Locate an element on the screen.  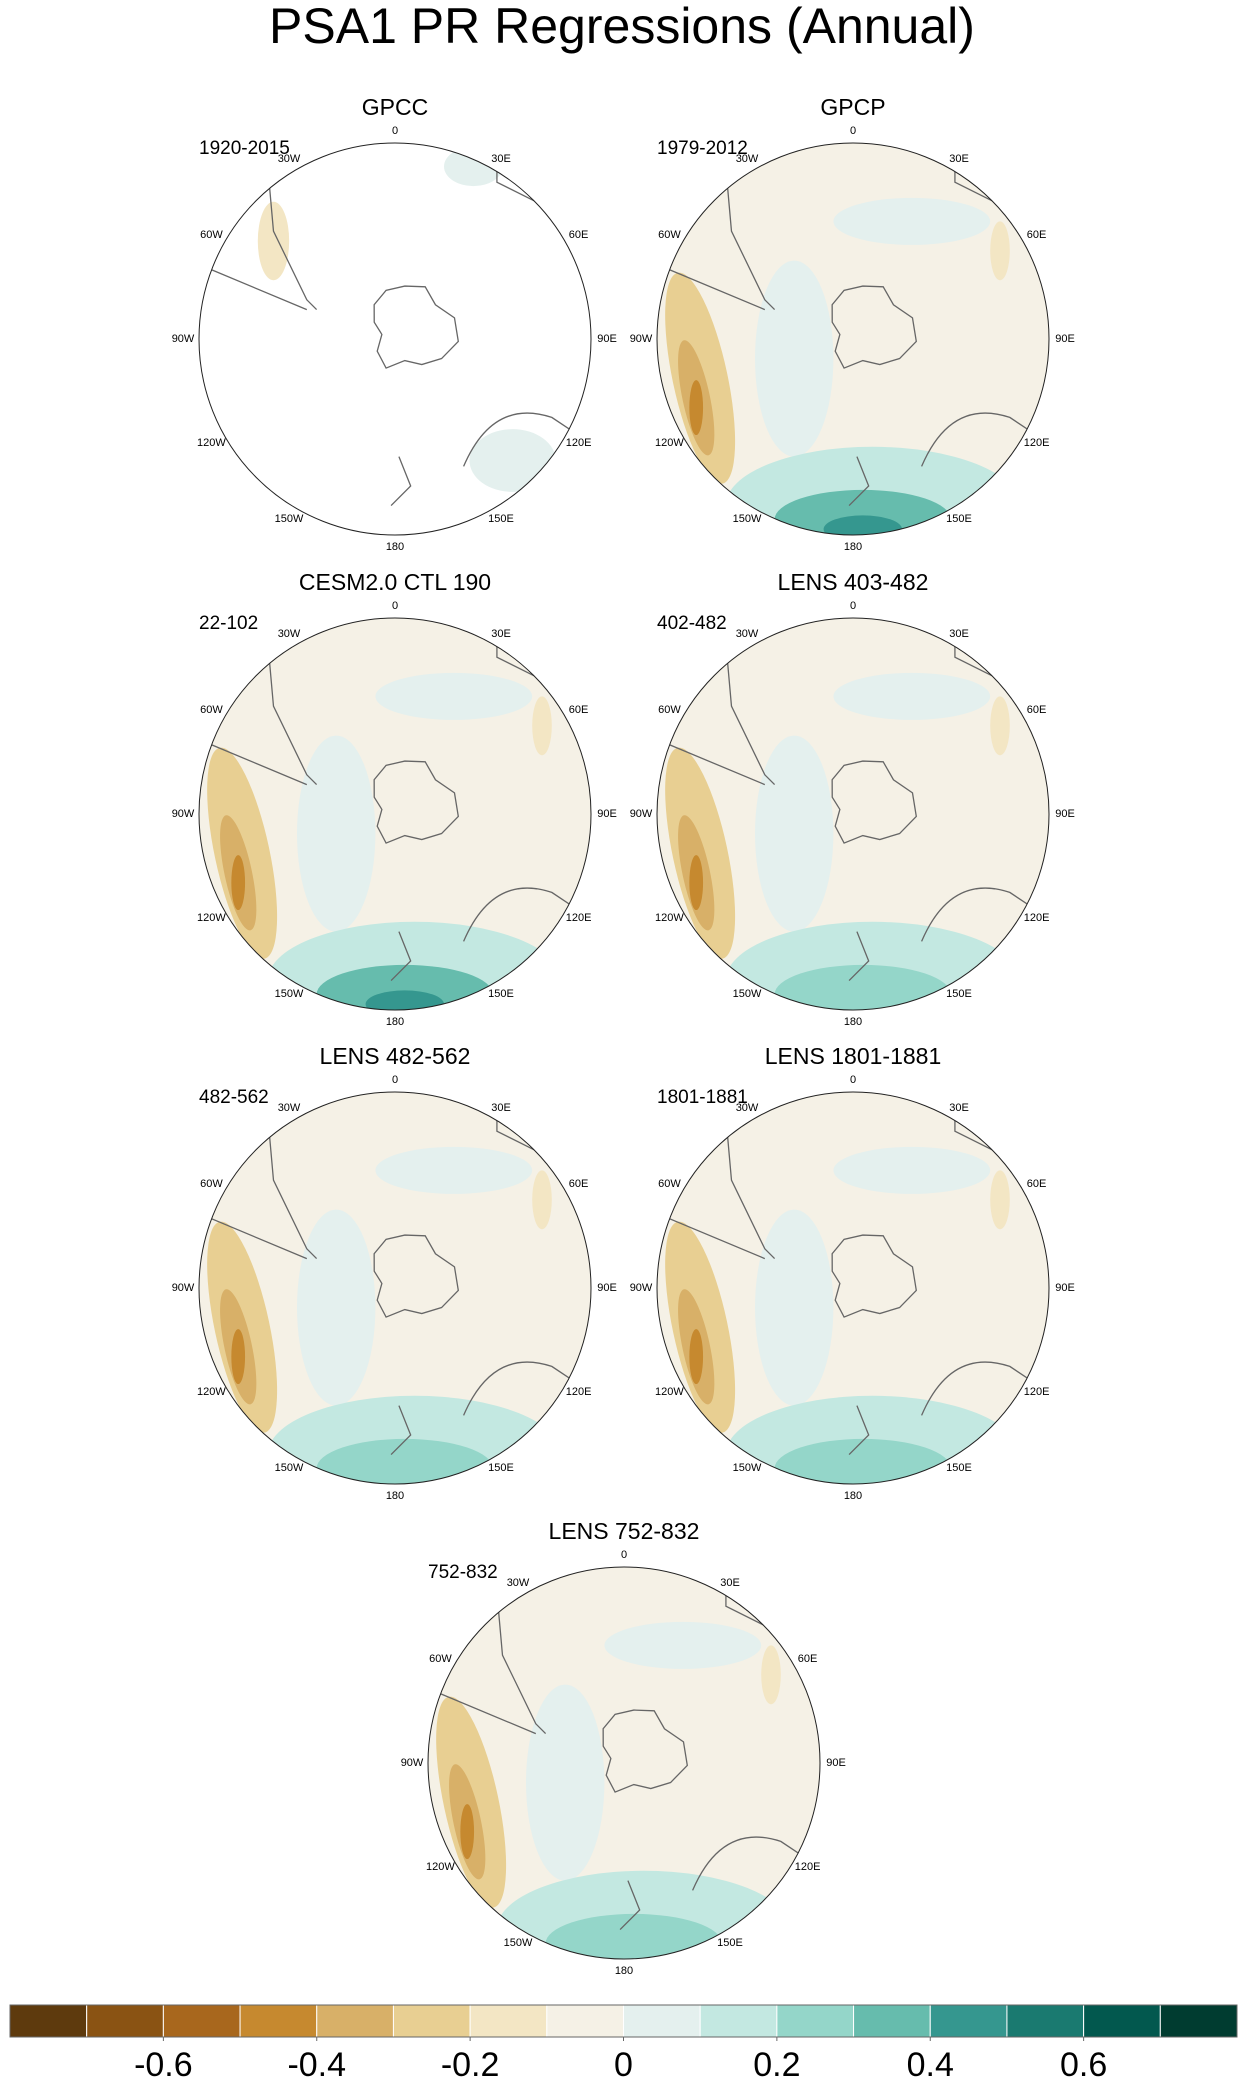
colorbar-tick-label: 0.4 is located at coordinates (930, 2064).